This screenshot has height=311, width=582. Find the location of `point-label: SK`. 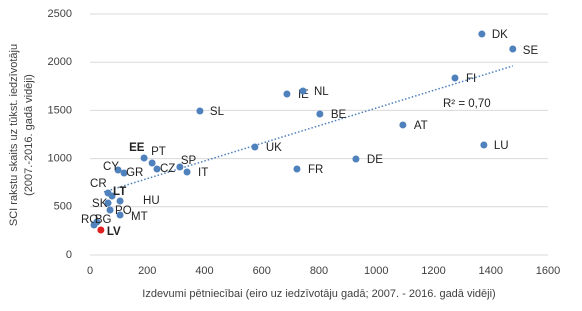

point-label: SK is located at coordinates (100, 204).